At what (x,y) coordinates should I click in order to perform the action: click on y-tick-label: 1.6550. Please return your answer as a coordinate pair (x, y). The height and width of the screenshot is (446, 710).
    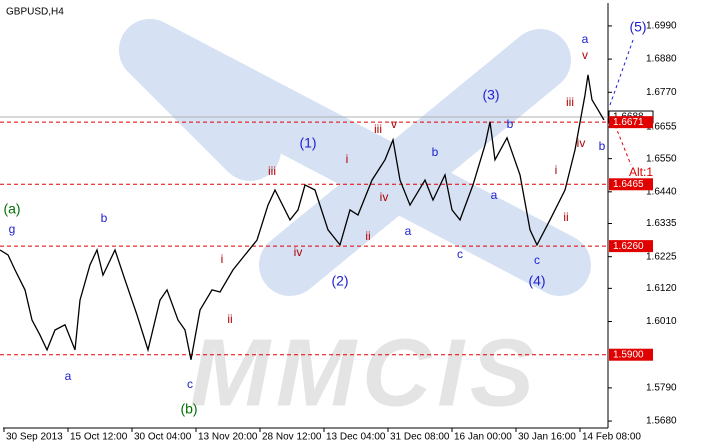
    Looking at the image, I should click on (661, 158).